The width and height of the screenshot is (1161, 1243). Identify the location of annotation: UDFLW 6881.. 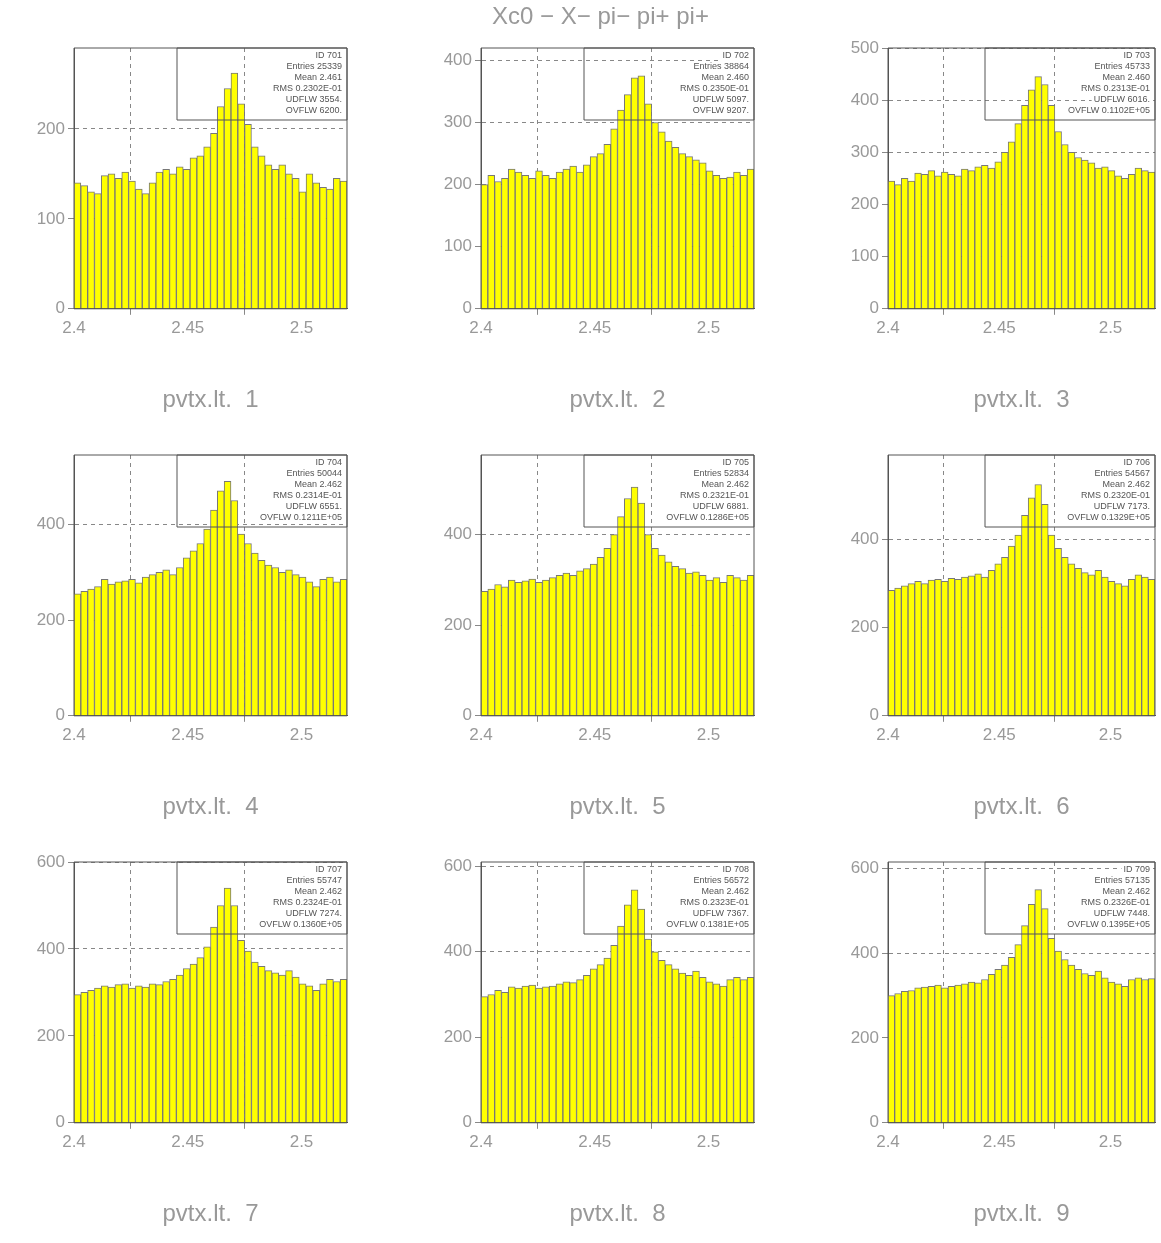
(720, 506).